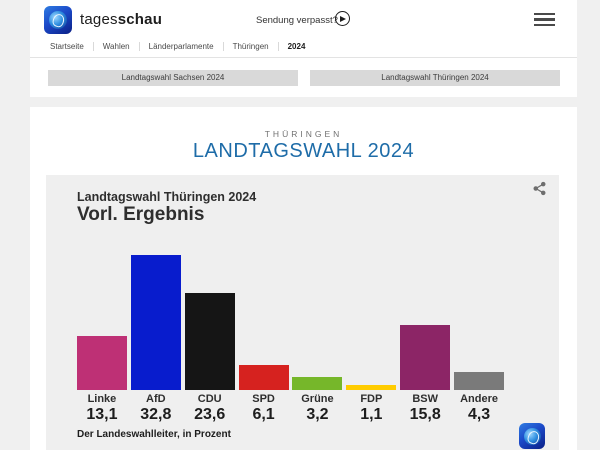  I want to click on page-title: LANDTAGSWAHL 2024, so click(303, 151).